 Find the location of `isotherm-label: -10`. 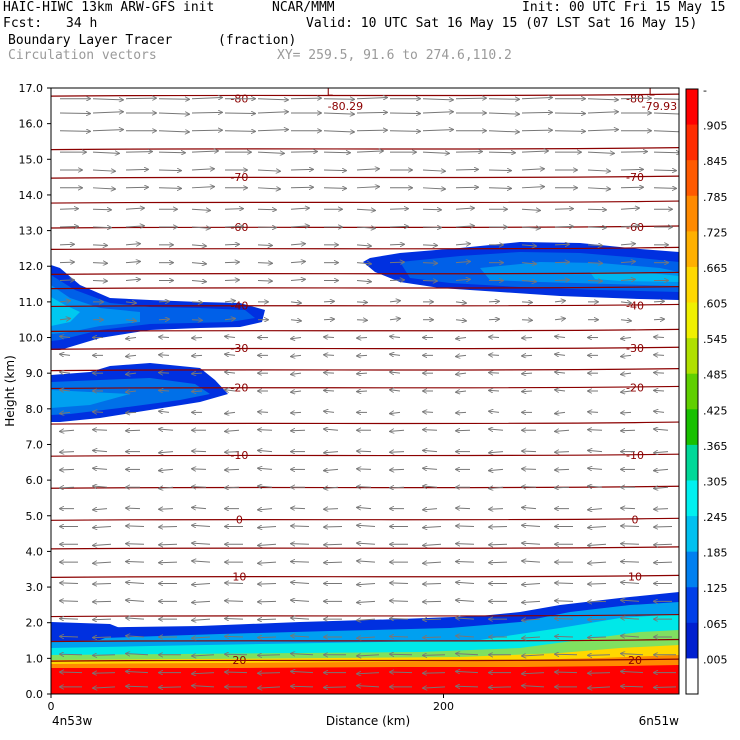

isotherm-label: -10 is located at coordinates (239, 455).